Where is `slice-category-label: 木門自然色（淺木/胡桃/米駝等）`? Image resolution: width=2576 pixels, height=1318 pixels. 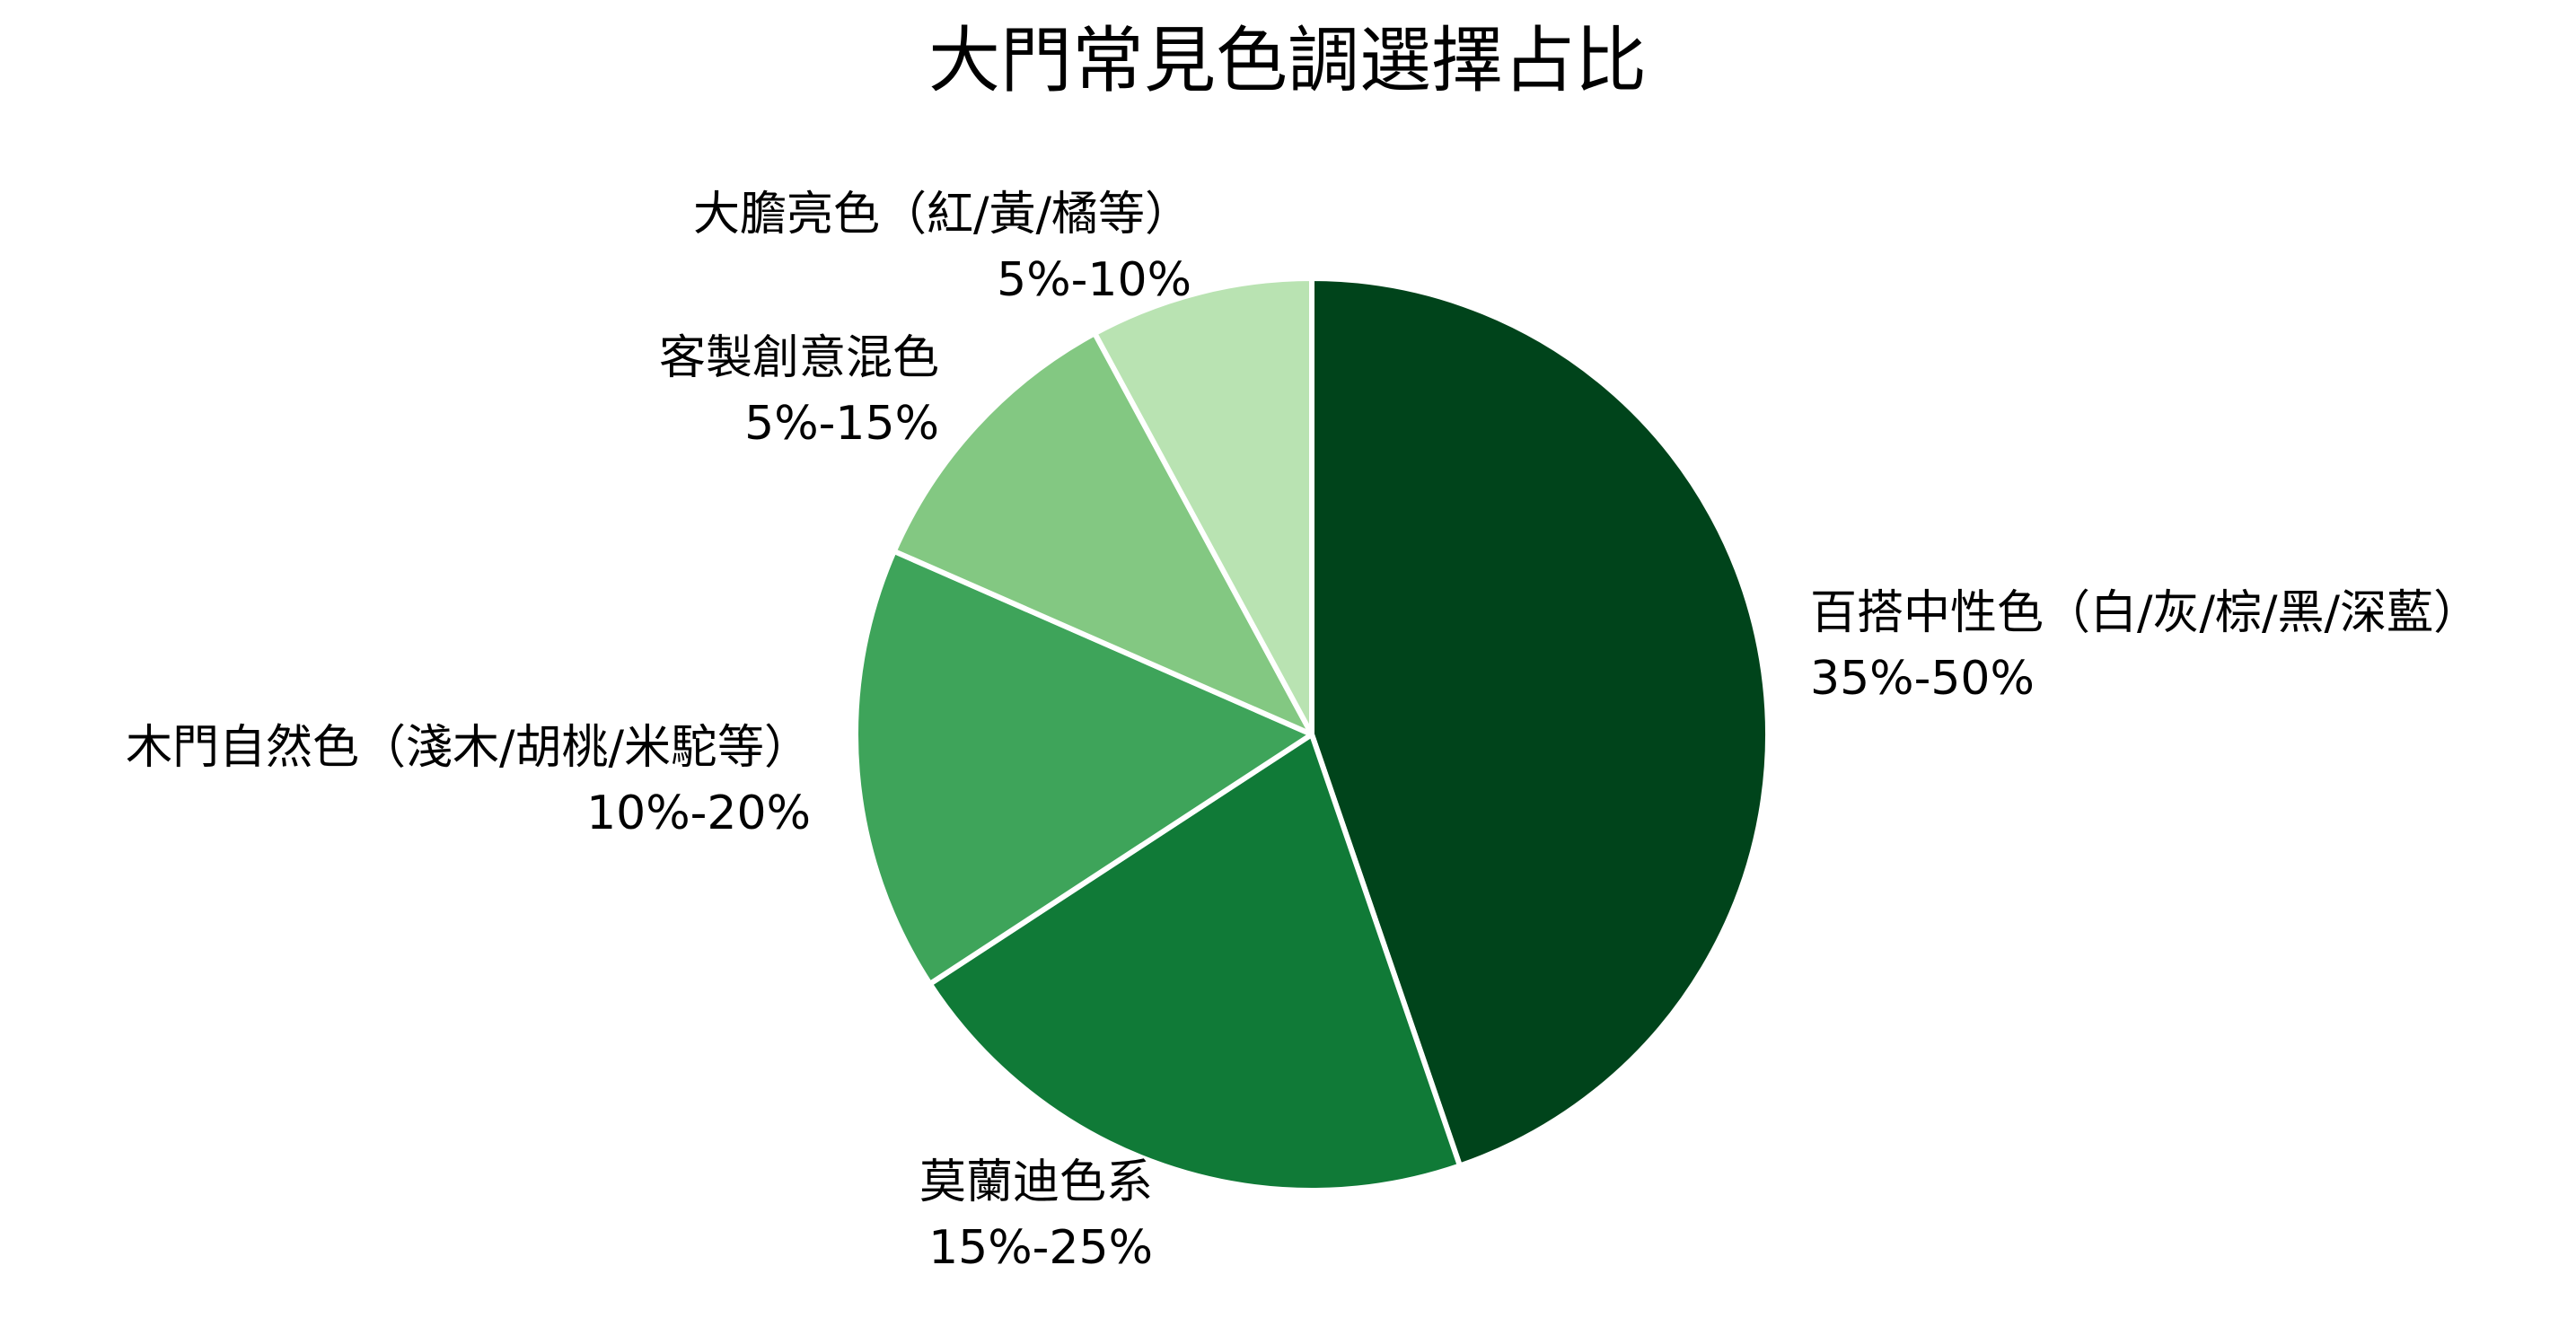 slice-category-label: 木門自然色（淺木/胡桃/米駝等） is located at coordinates (468, 748).